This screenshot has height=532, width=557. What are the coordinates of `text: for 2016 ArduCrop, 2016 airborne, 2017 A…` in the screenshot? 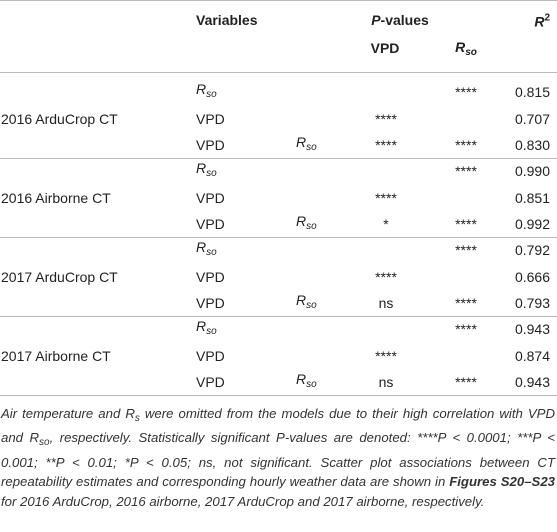 It's located at (243, 501).